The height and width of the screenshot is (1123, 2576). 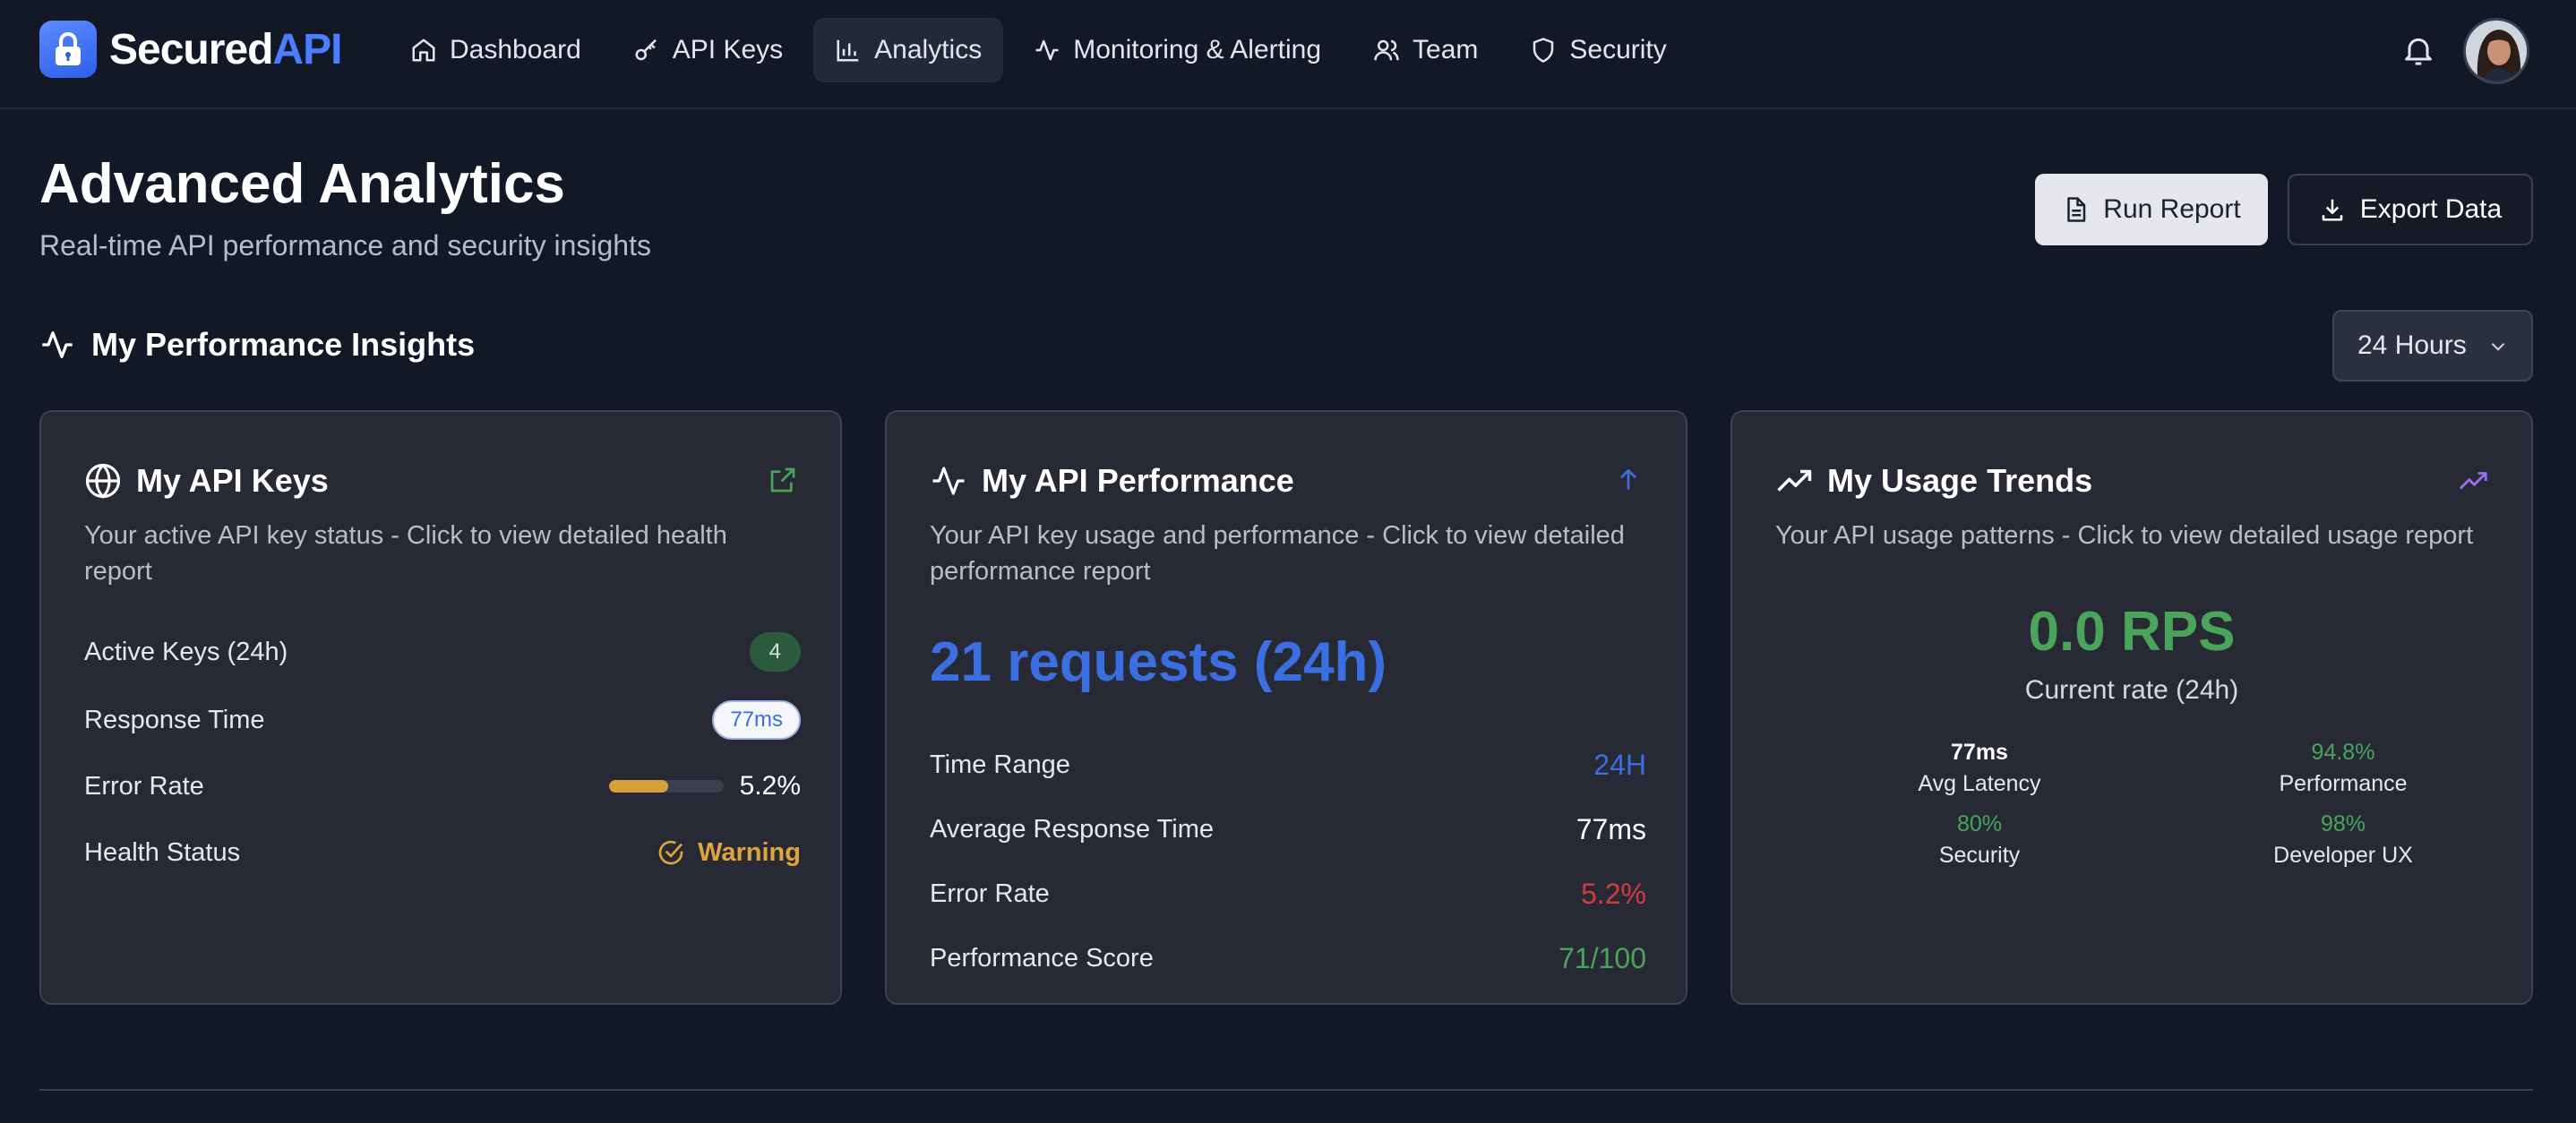 I want to click on time-range-select: 24 Hours, so click(x=2432, y=345).